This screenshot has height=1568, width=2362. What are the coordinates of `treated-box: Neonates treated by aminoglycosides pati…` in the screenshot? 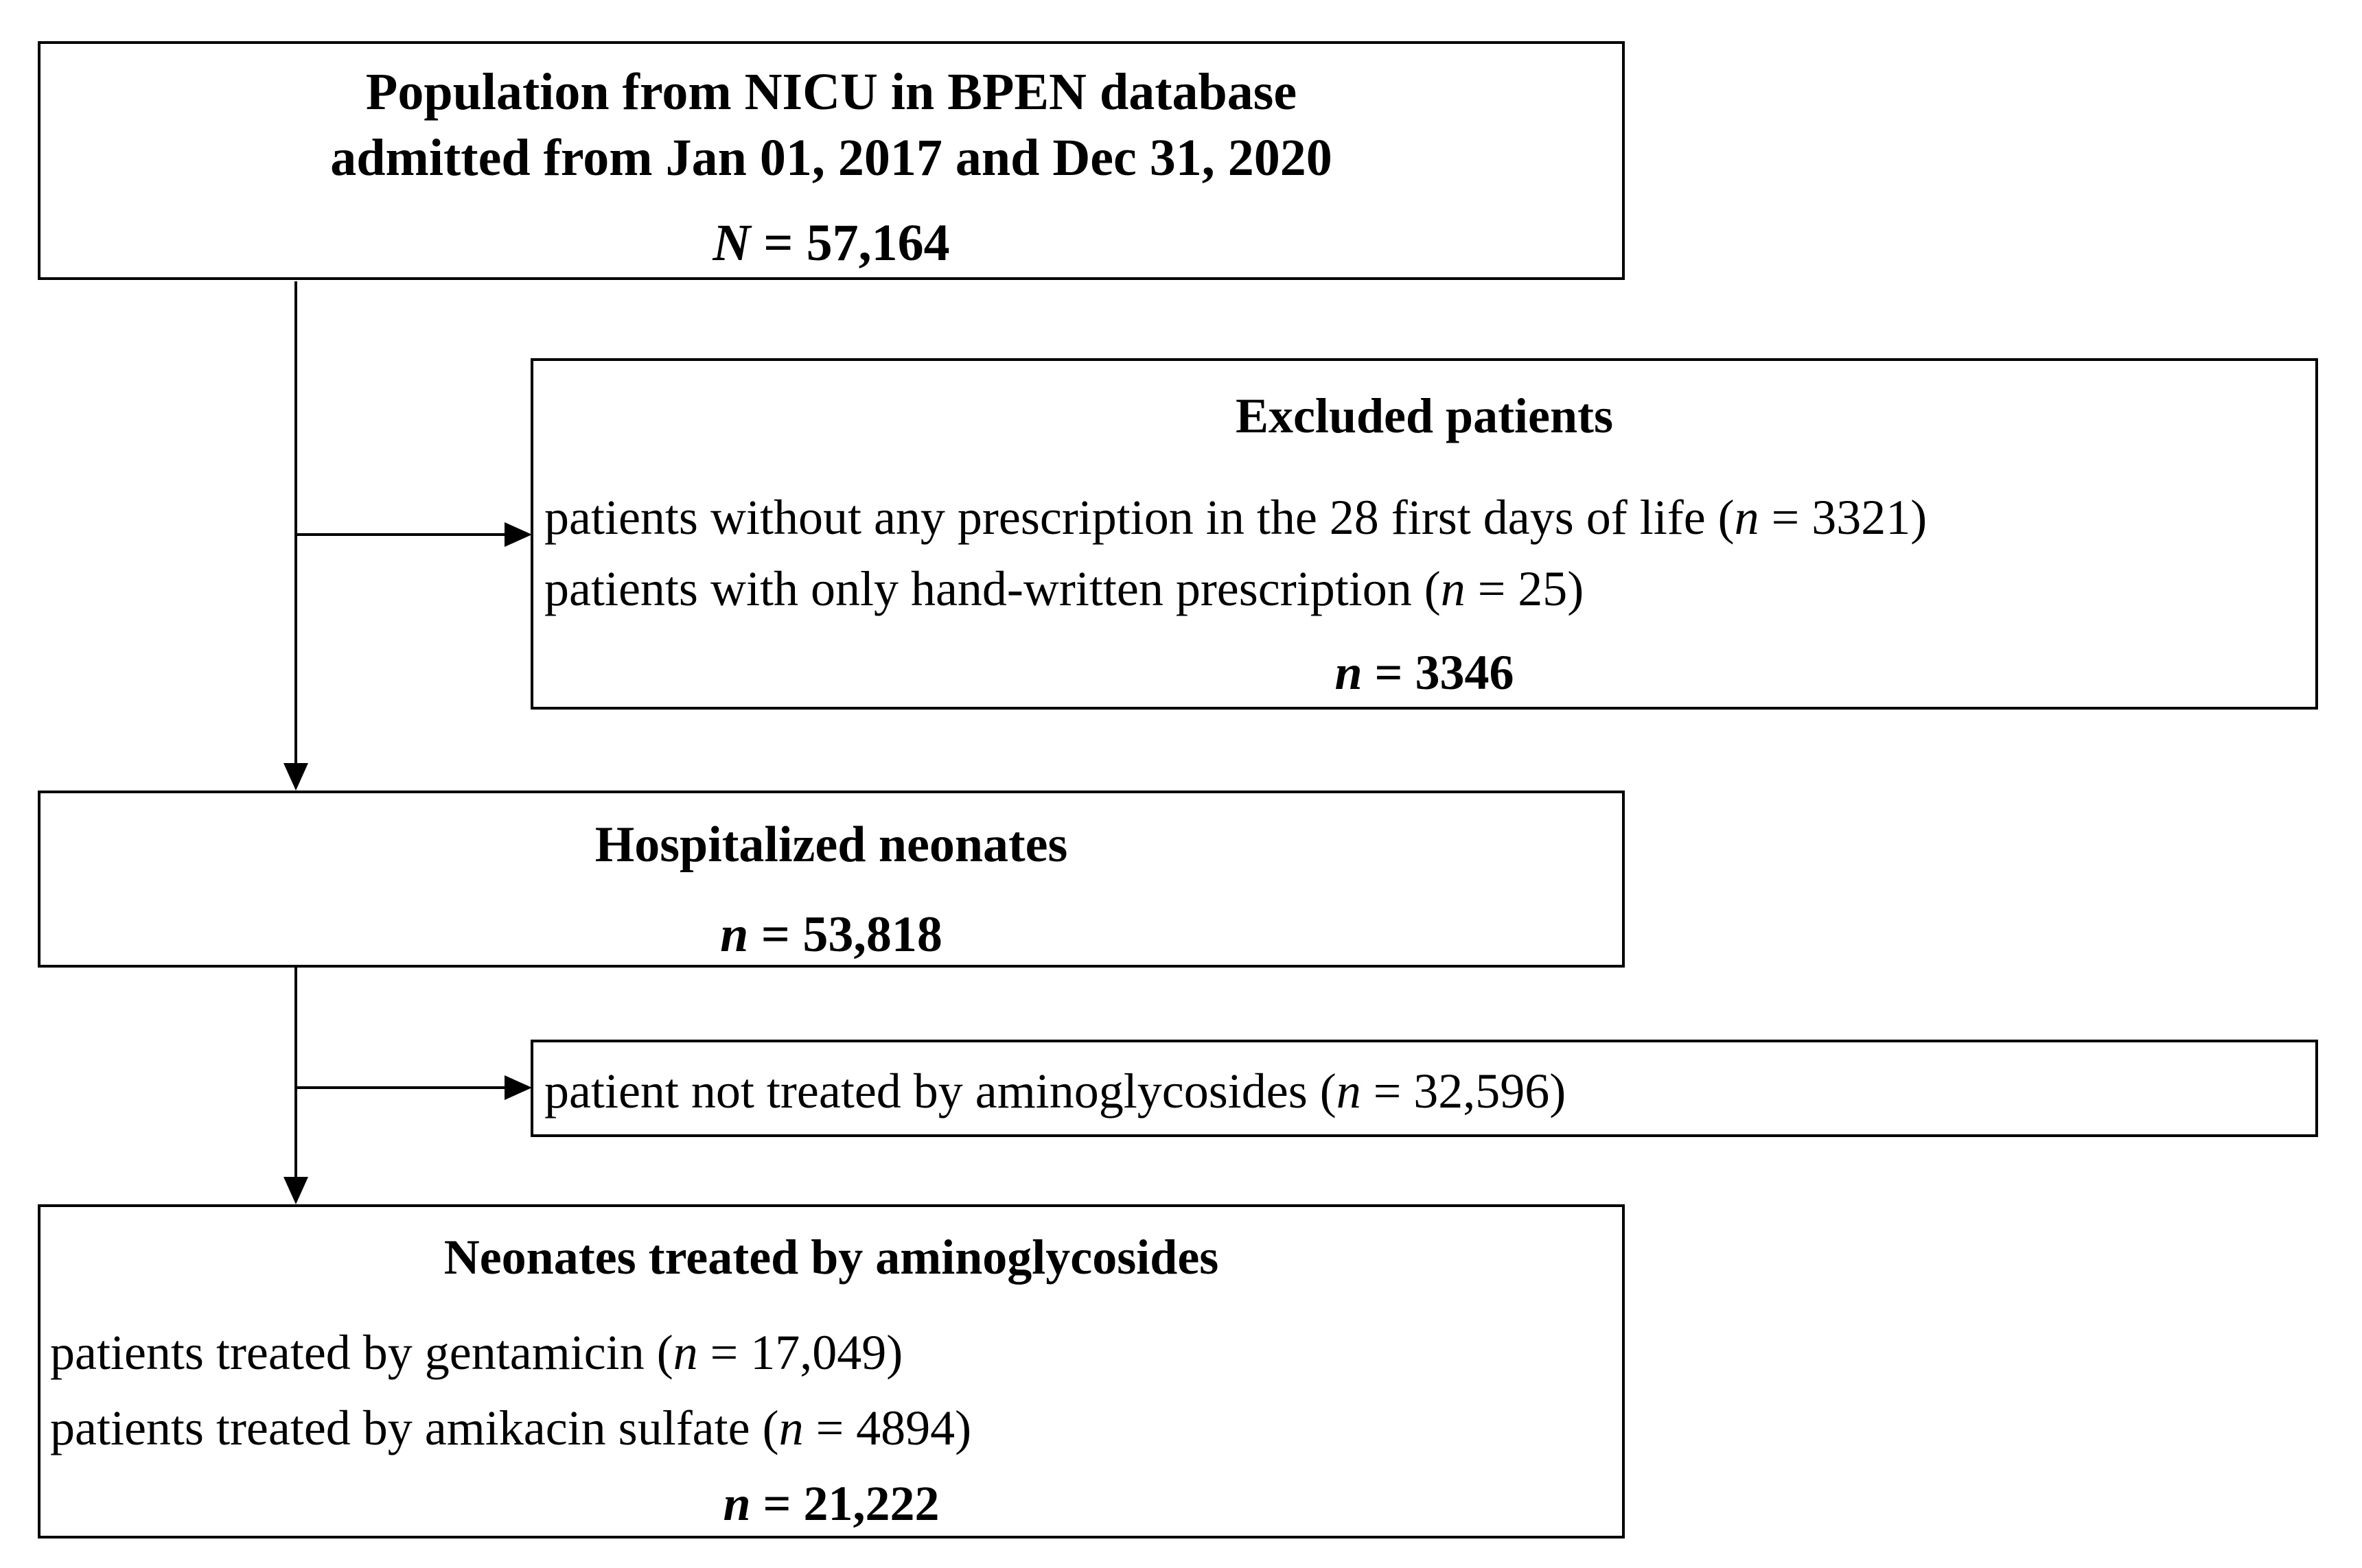 It's located at (831, 1371).